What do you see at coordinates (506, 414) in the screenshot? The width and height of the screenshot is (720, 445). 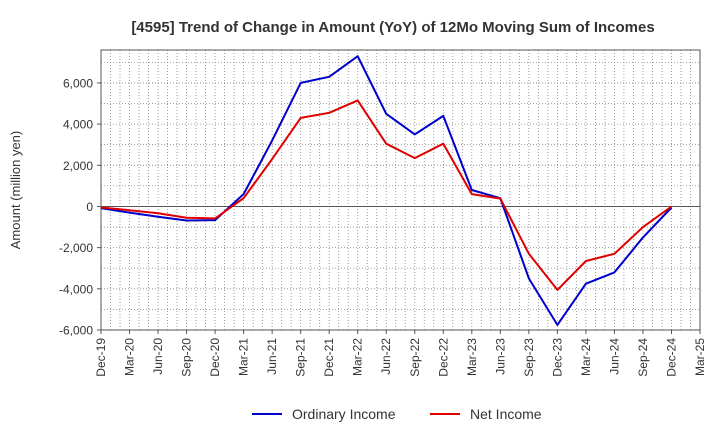 I see `legend-label: Net Income` at bounding box center [506, 414].